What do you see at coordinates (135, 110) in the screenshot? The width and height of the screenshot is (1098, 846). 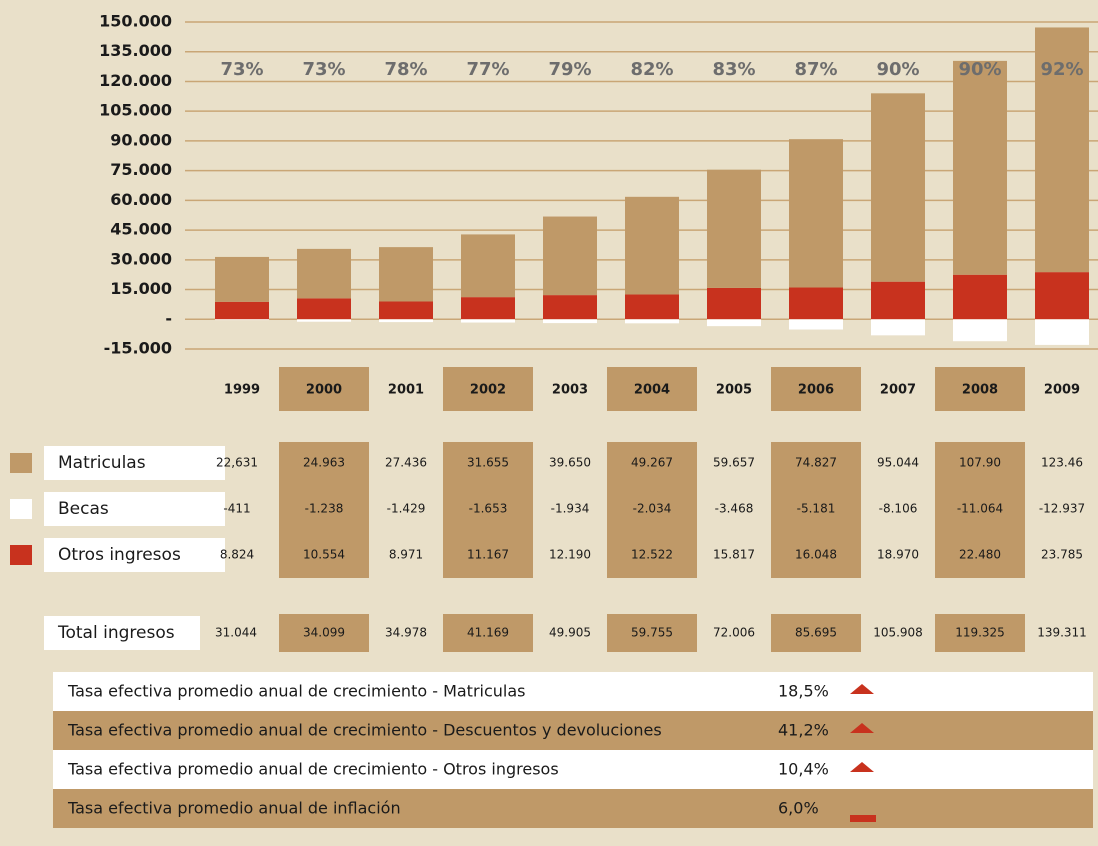 I see `y-tick-label: 105.000` at bounding box center [135, 110].